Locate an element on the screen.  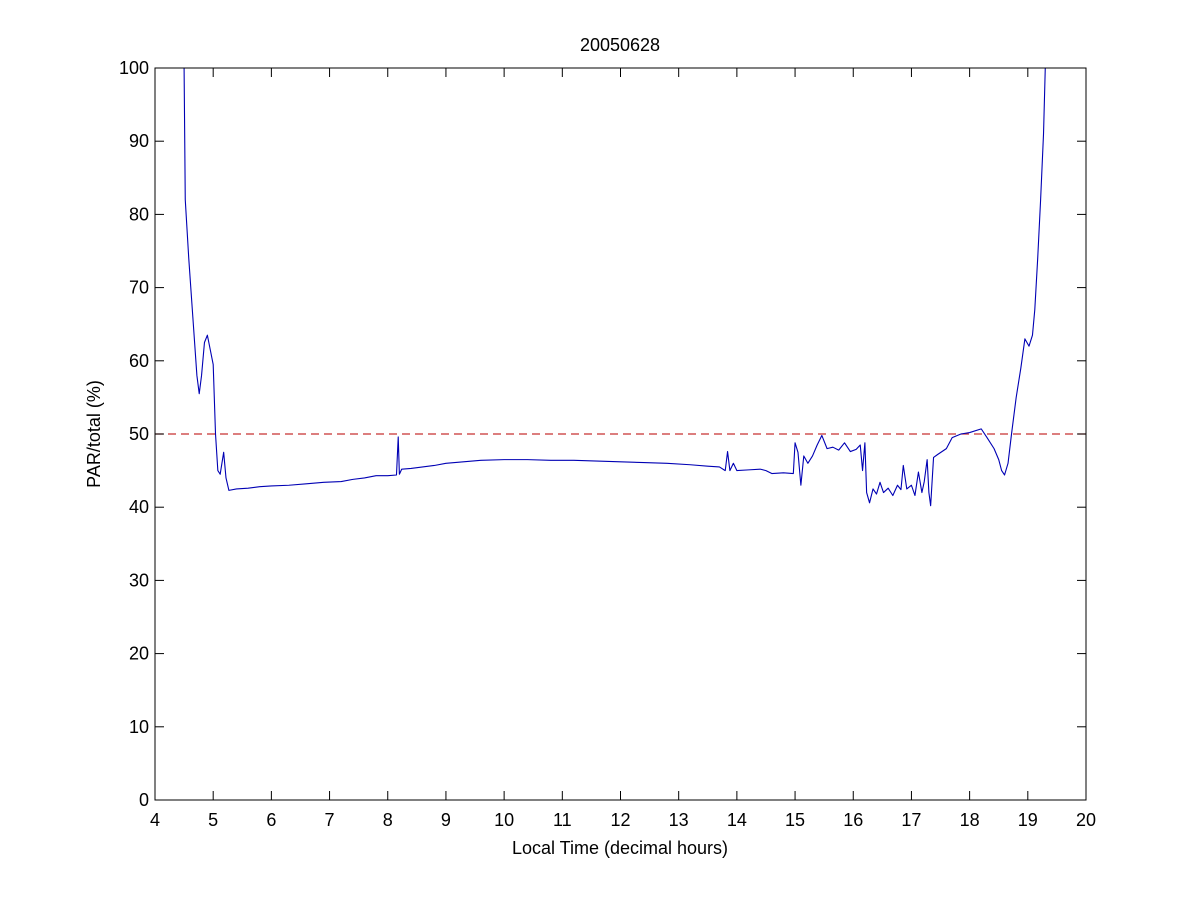
chart-title: 20050628 is located at coordinates (620, 45).